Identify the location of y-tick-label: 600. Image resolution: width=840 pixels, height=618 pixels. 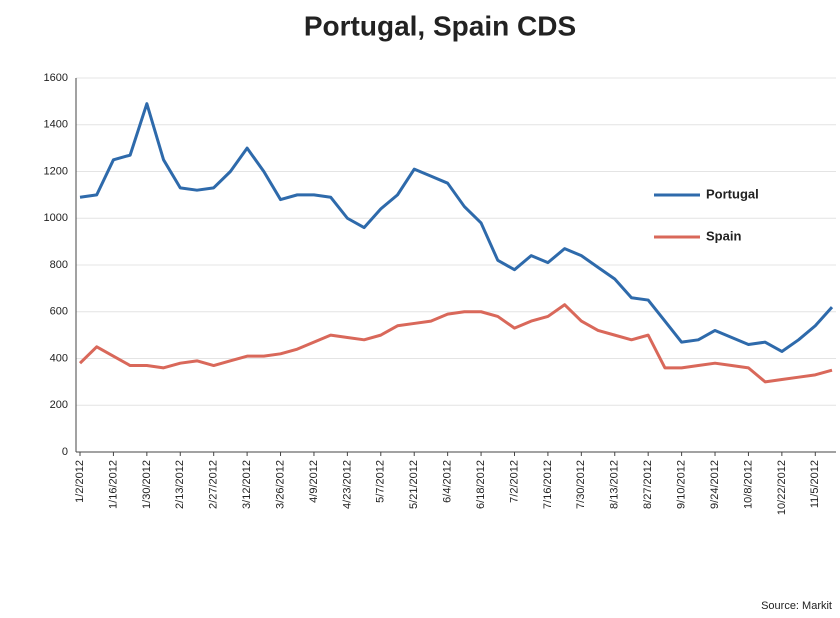
(59, 312).